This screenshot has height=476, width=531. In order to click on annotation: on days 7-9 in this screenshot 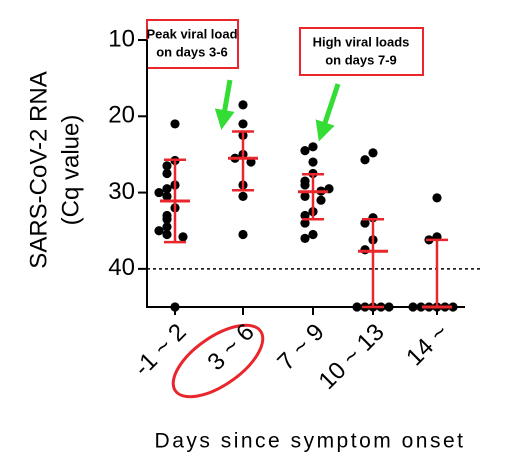, I will do `click(361, 59)`.